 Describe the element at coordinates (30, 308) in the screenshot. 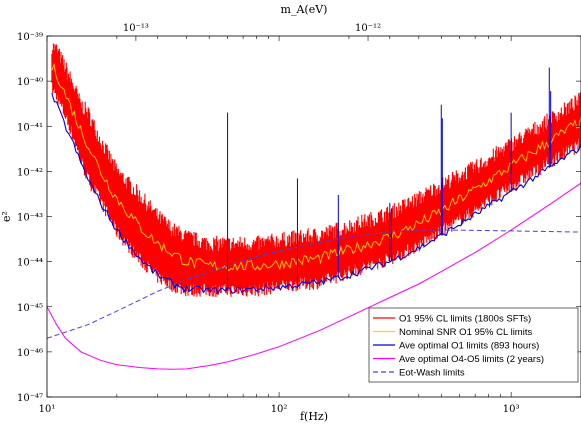

I see `y-tick-label: 10⁻⁴⁵` at that location.